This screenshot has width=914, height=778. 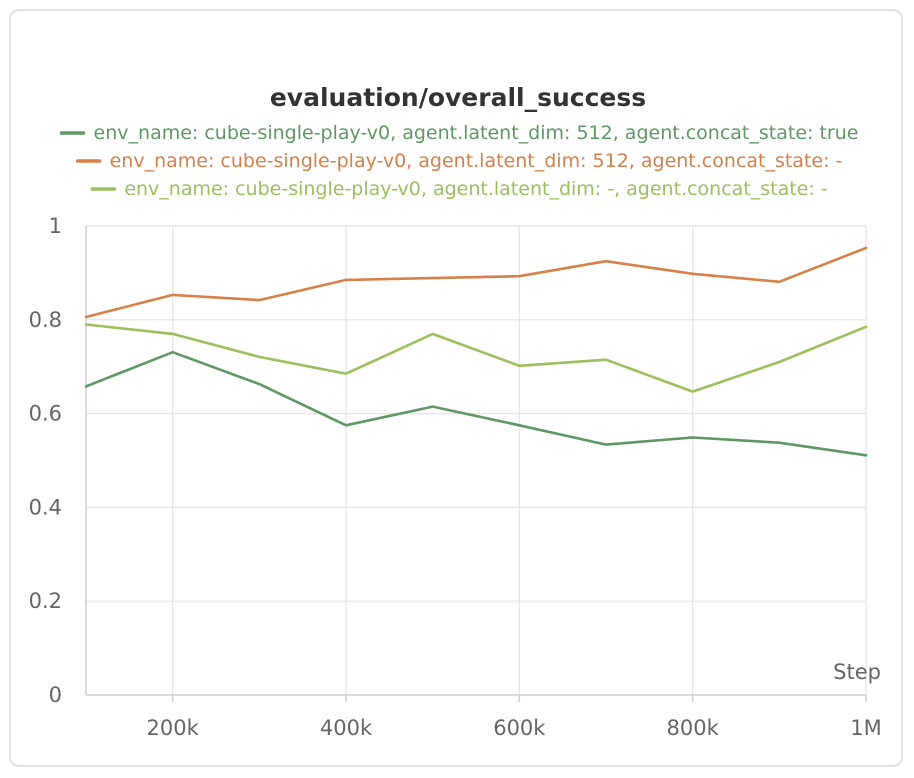 What do you see at coordinates (458, 97) in the screenshot?
I see `chart-title: evaluation/overall_success` at bounding box center [458, 97].